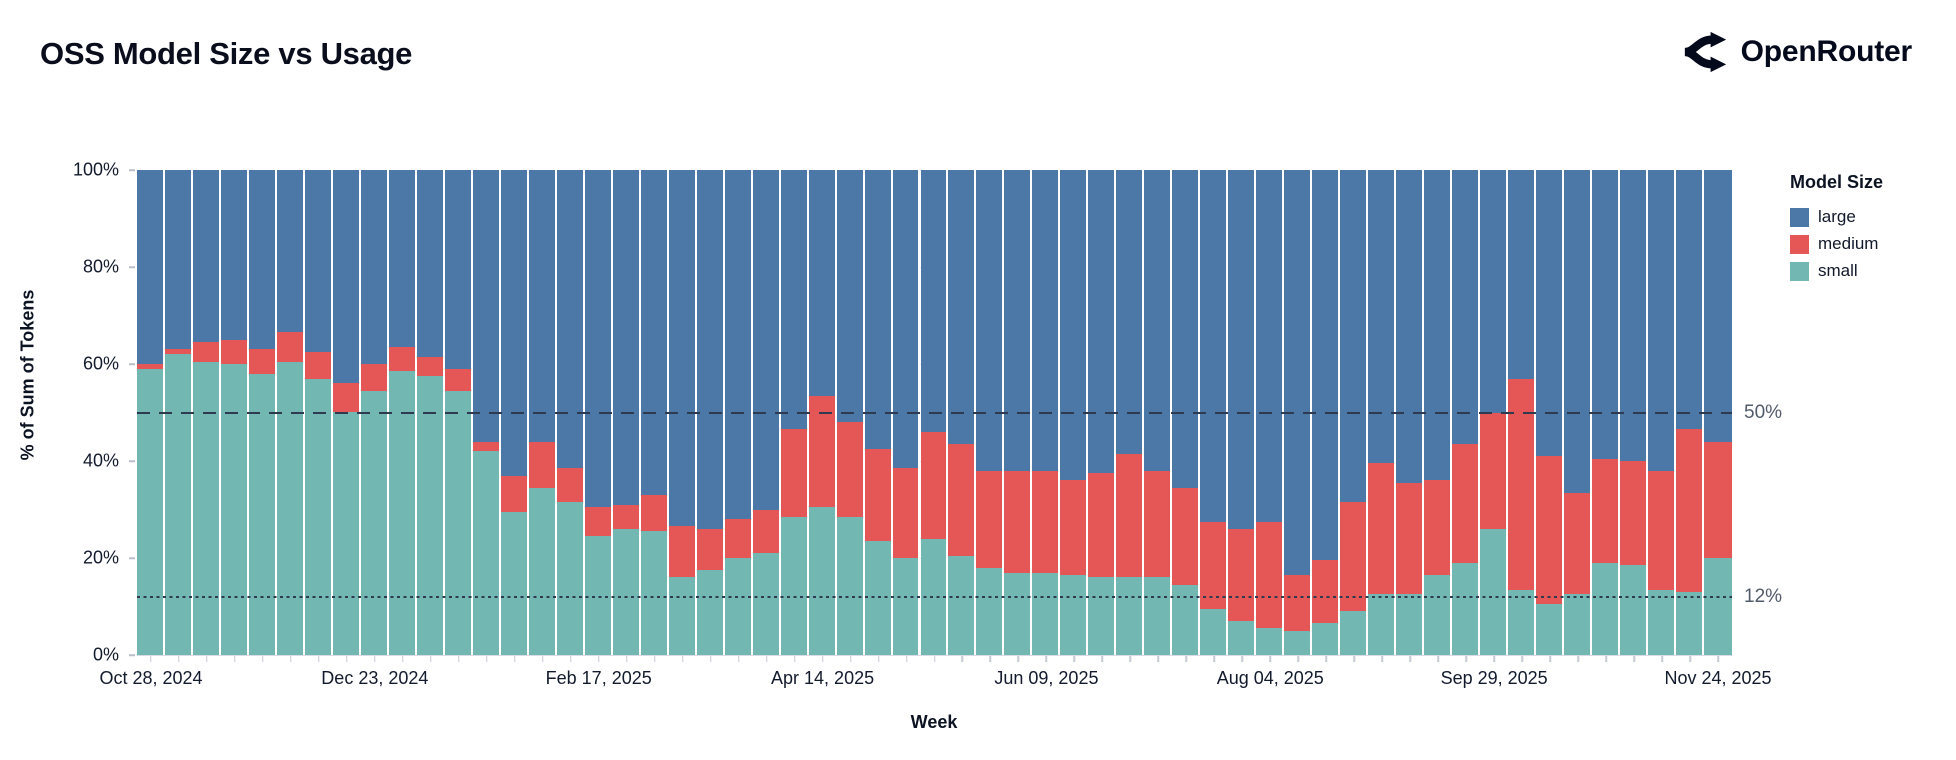  I want to click on x-tick-label-apr-14-2025: Apr 14, 2025, so click(823, 678).